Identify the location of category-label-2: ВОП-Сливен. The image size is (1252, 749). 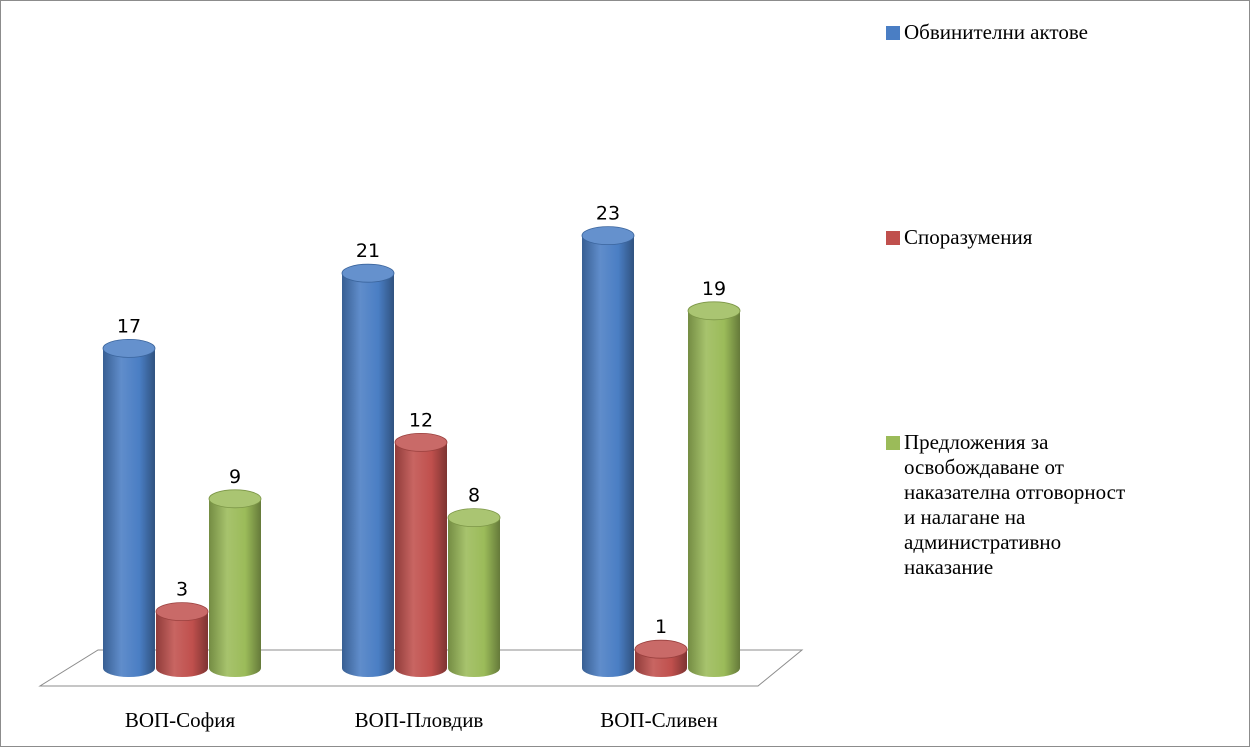
(658, 720).